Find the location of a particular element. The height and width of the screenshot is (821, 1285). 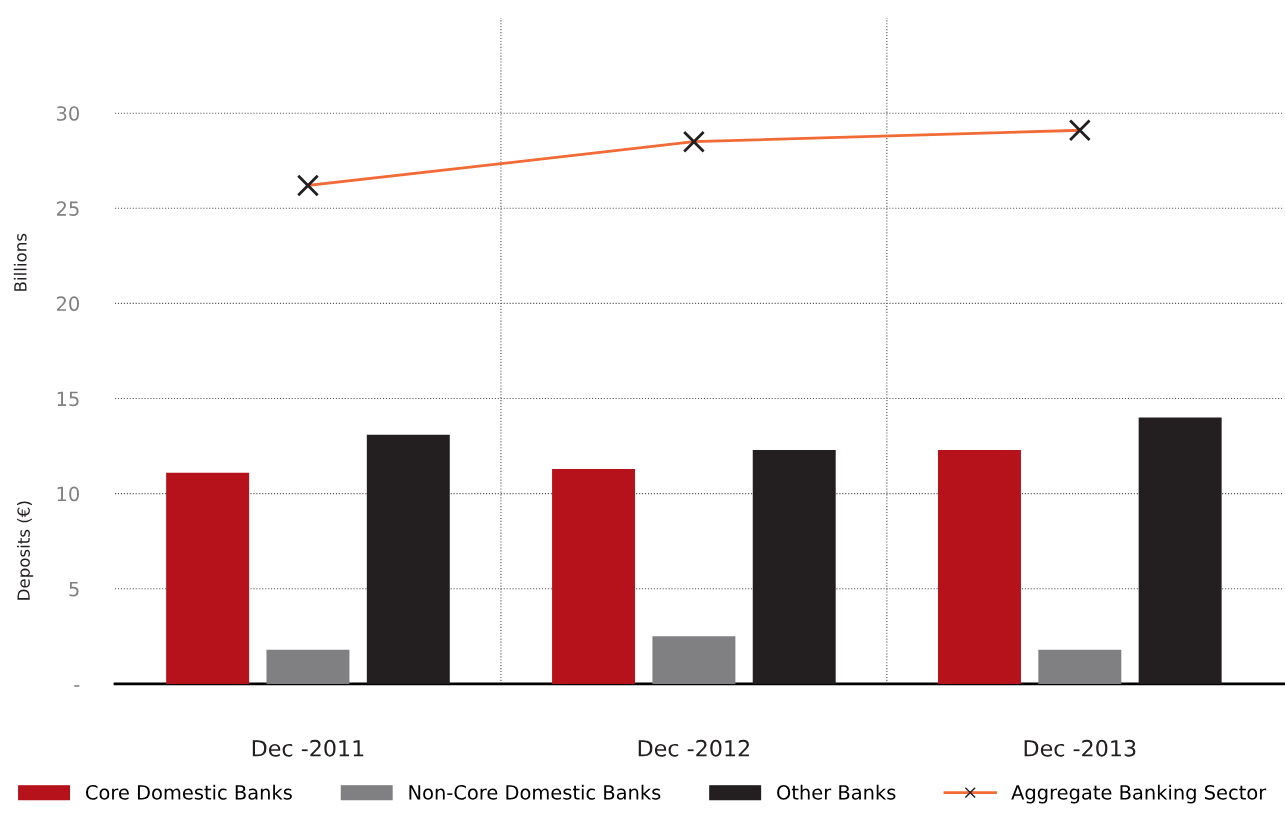

y-tick-label: 25 is located at coordinates (67, 208).